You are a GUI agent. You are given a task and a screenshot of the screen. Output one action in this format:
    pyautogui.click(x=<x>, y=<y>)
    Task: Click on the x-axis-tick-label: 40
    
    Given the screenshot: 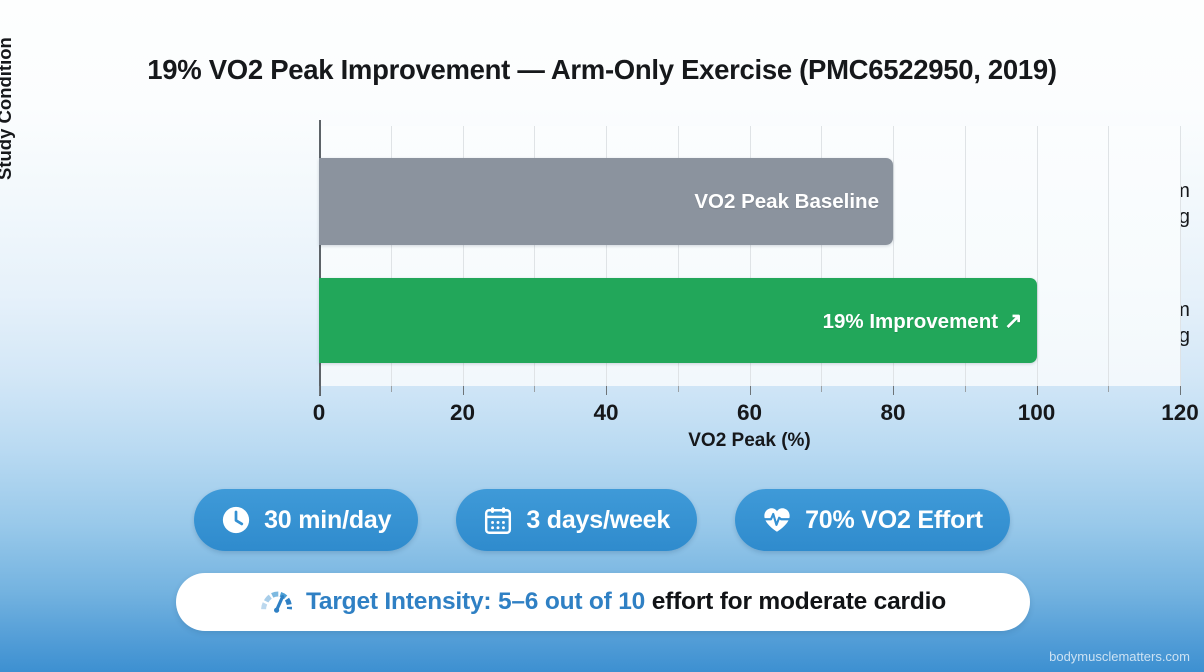 What is the action you would take?
    pyautogui.click(x=606, y=412)
    